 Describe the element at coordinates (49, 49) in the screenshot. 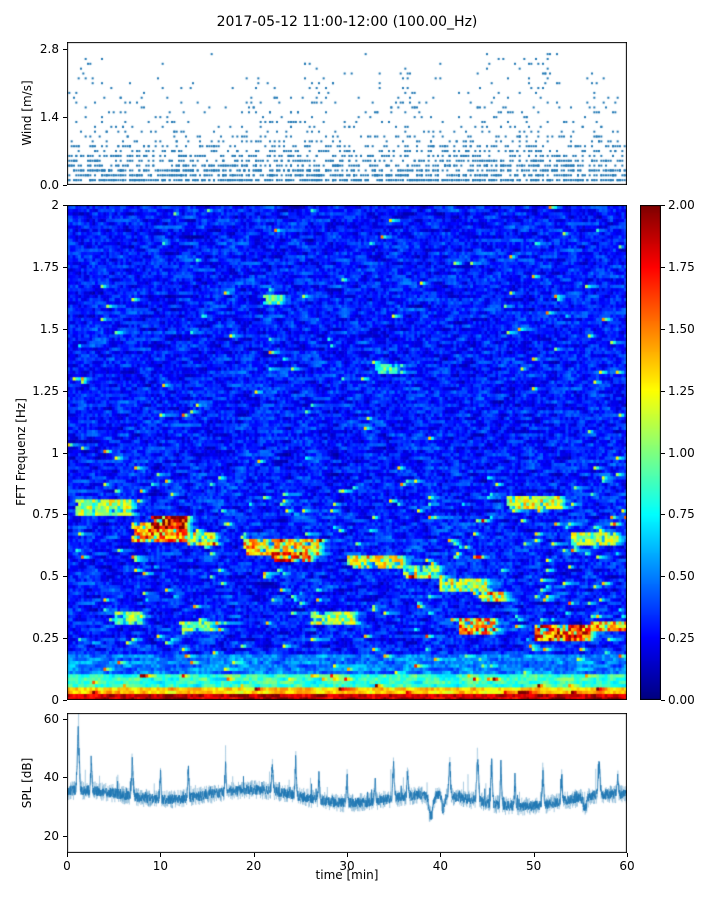

I see `tick-label: 2.8` at that location.